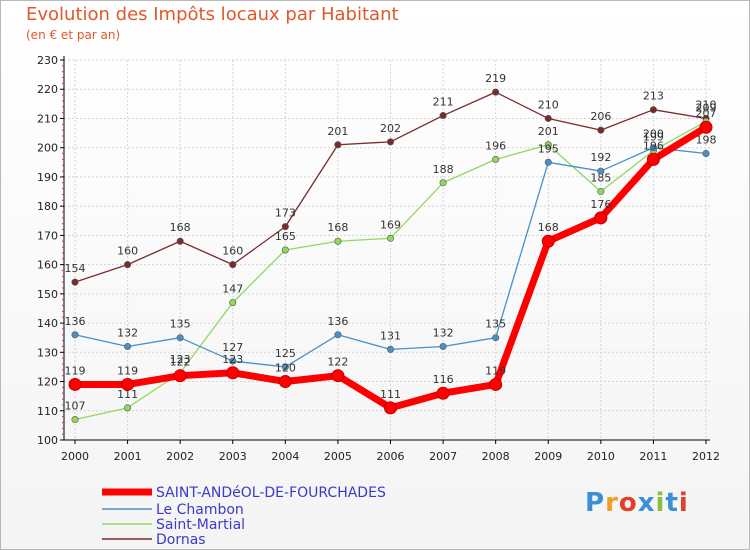 This screenshot has height=550, width=750. What do you see at coordinates (660, 503) in the screenshot?
I see `logo-letter: i` at bounding box center [660, 503].